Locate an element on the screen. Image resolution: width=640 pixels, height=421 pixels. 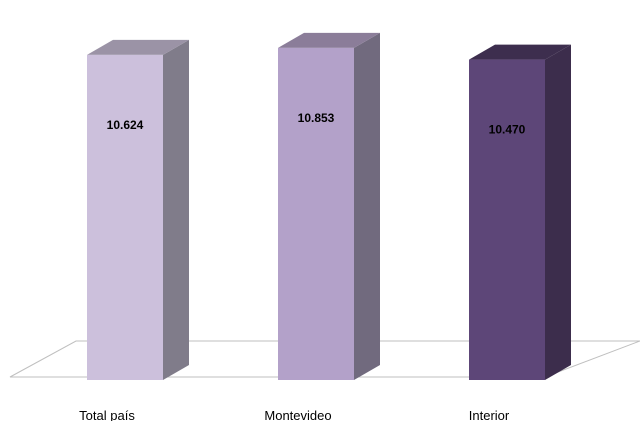
category-label-2: Montevideo is located at coordinates (297, 414).